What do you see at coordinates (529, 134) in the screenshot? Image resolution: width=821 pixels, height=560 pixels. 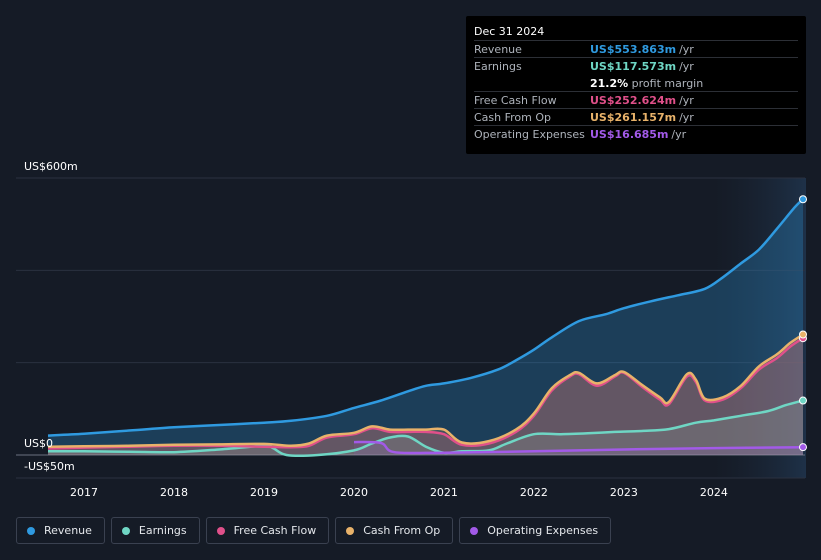 I see `tooltip-label: Operating Expenses` at bounding box center [529, 134].